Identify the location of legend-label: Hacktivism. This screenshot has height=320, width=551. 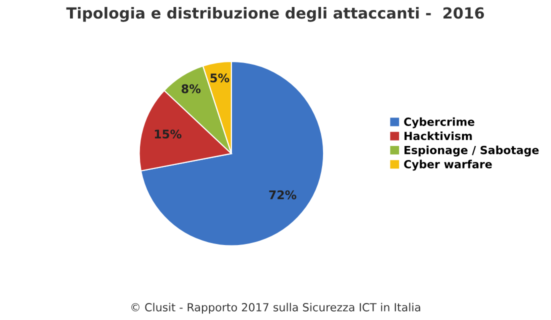
(438, 136).